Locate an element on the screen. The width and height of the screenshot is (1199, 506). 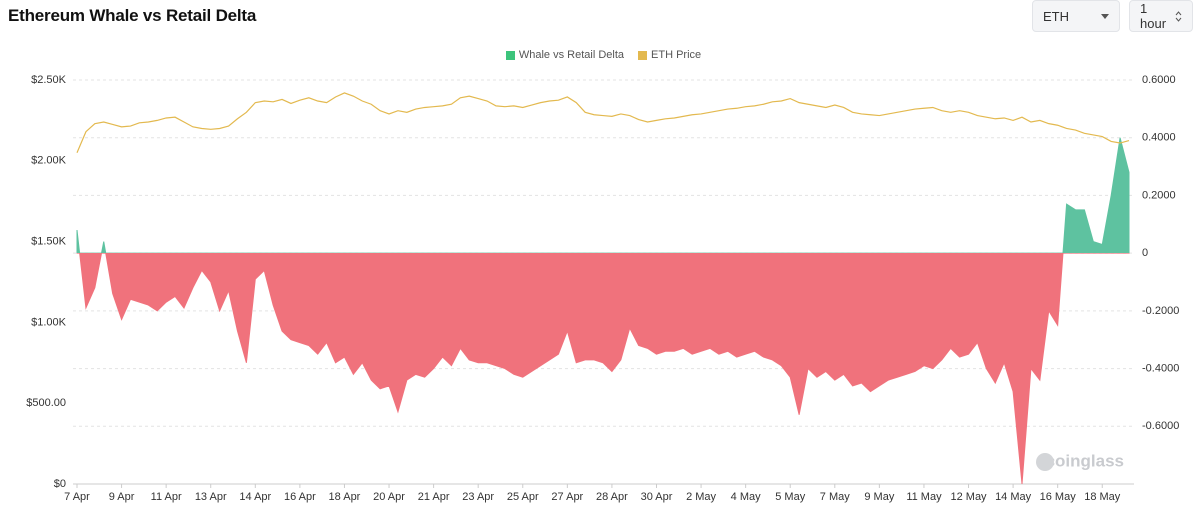
x-tick-label: 18 May is located at coordinates (1102, 497).